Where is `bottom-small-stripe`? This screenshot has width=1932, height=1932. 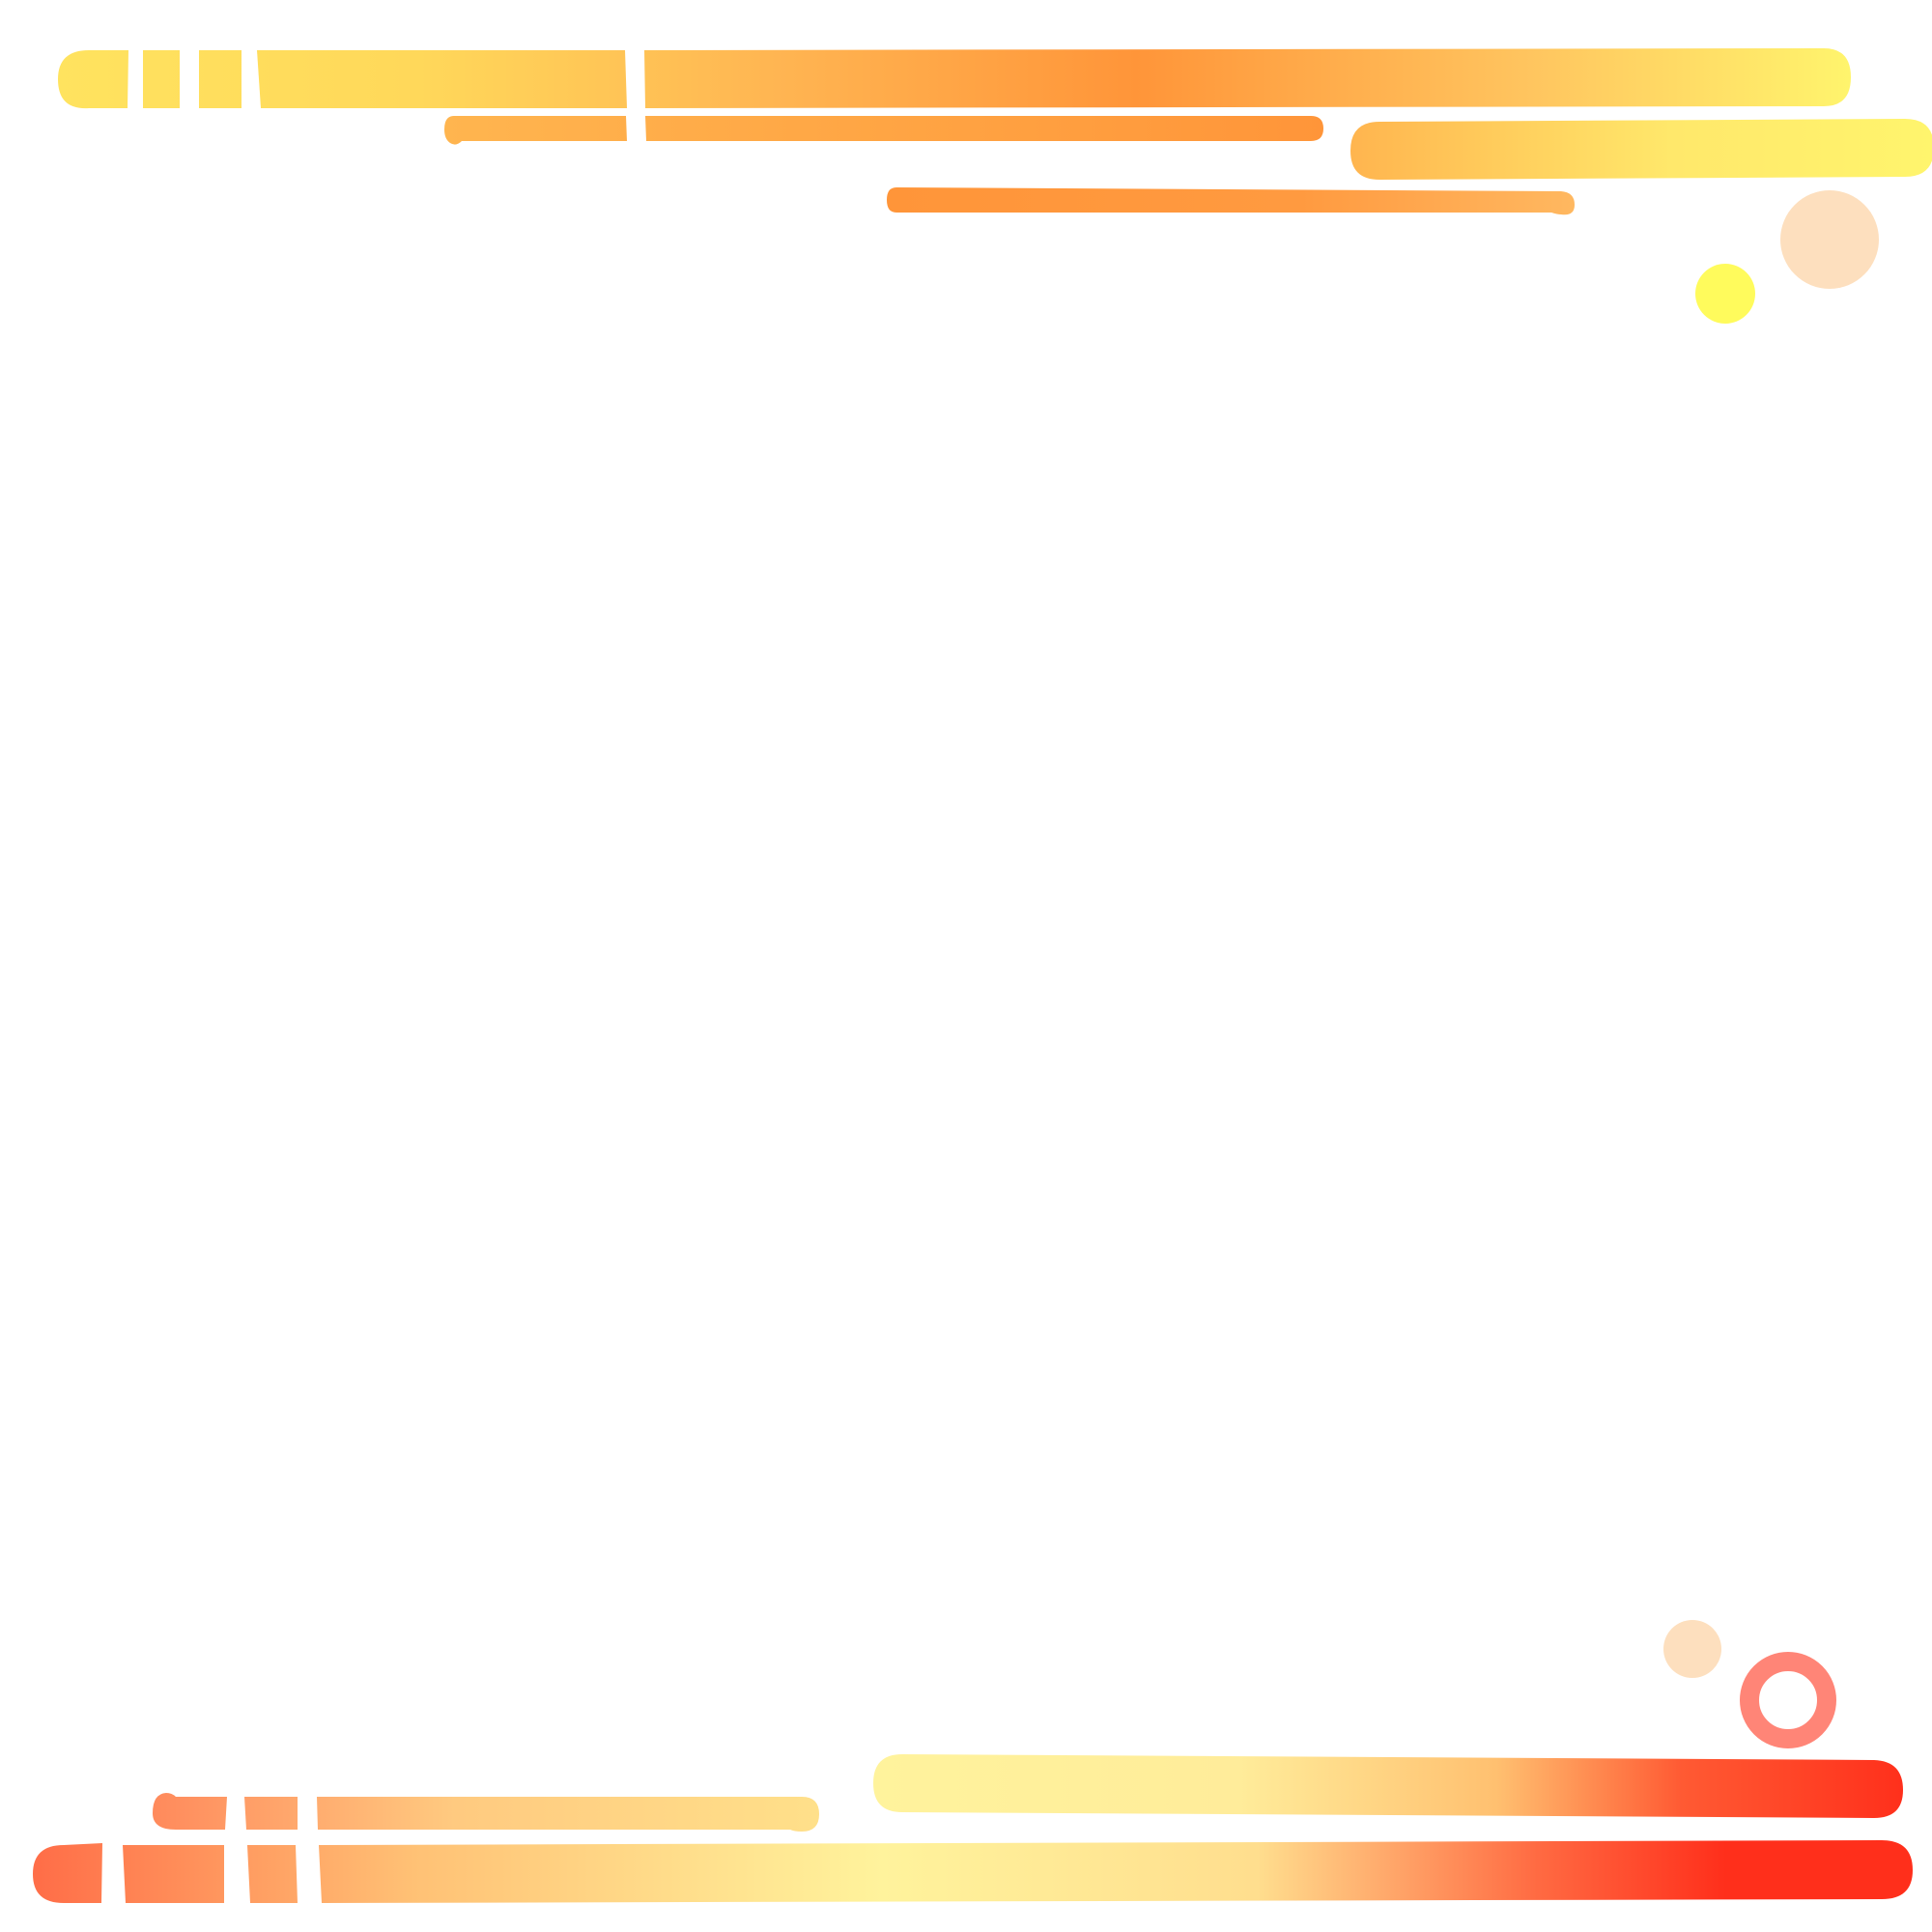 bottom-small-stripe is located at coordinates (190, 1811).